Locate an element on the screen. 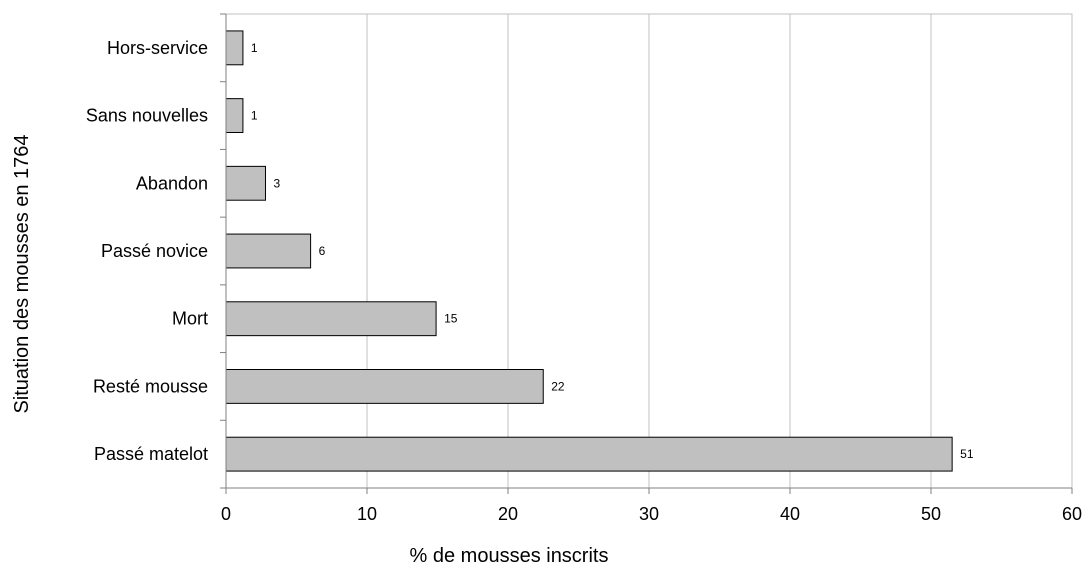  x-tick-label: 60 is located at coordinates (1072, 514).